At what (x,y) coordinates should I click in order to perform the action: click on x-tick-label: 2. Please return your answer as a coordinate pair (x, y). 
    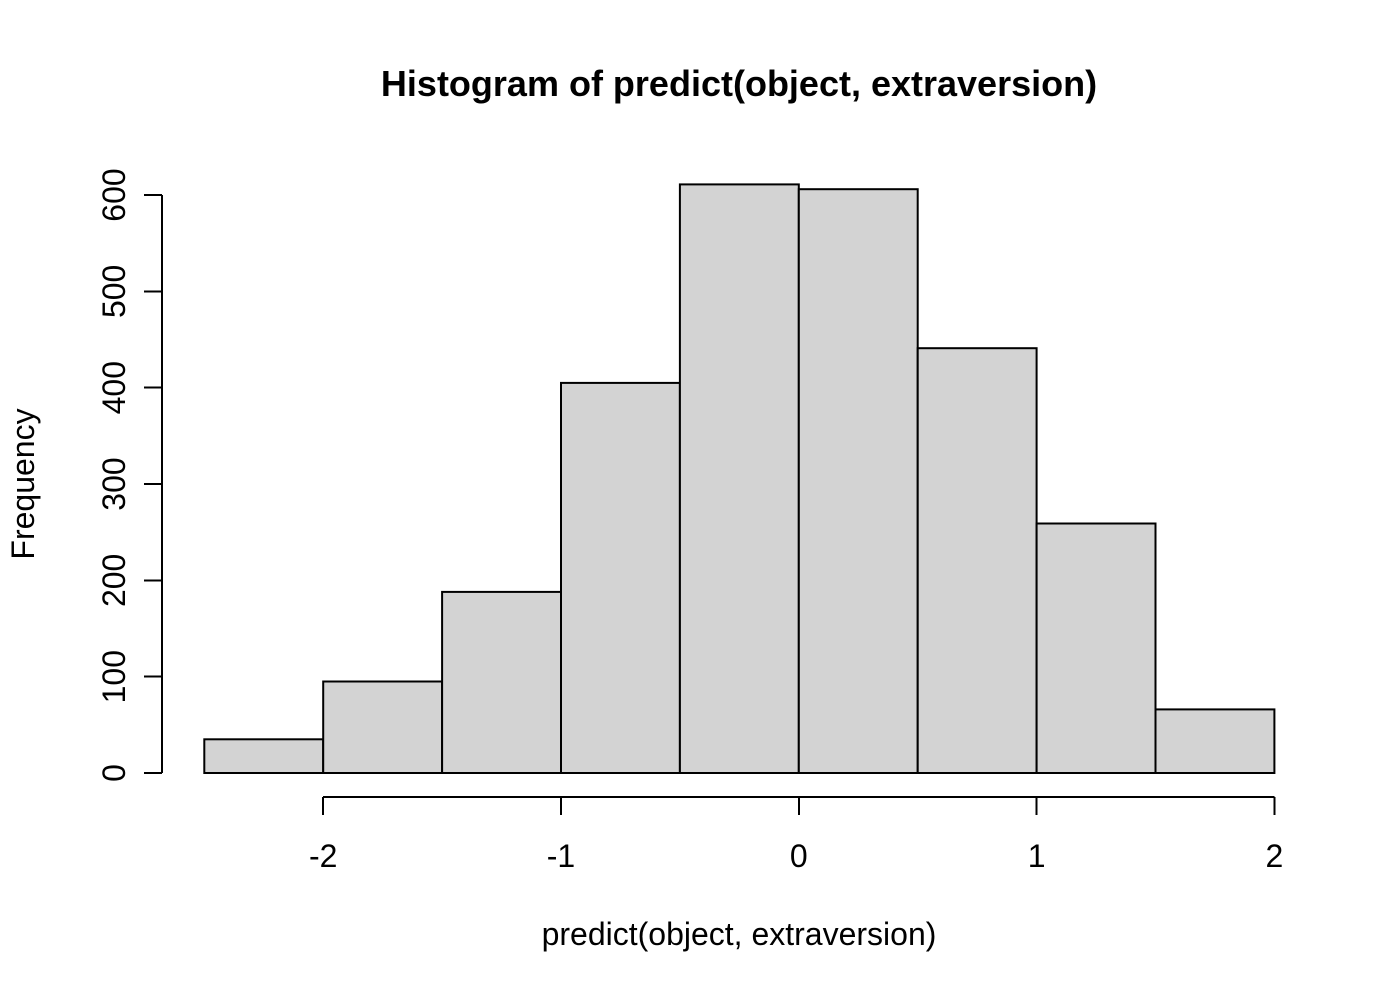
    Looking at the image, I should click on (1275, 856).